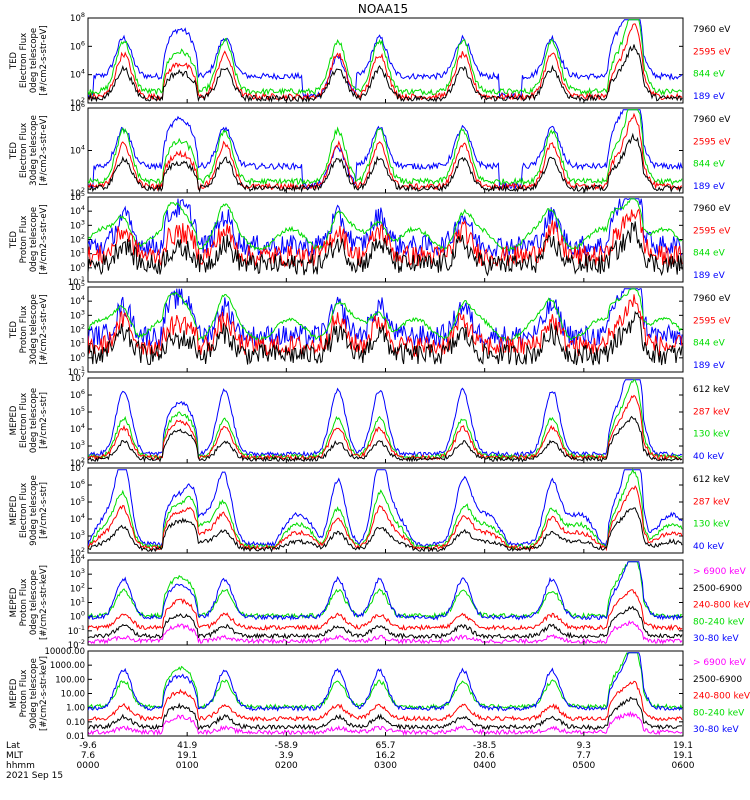  Describe the element at coordinates (77, 253) in the screenshot. I see `y-tick-label: 10¹` at that location.